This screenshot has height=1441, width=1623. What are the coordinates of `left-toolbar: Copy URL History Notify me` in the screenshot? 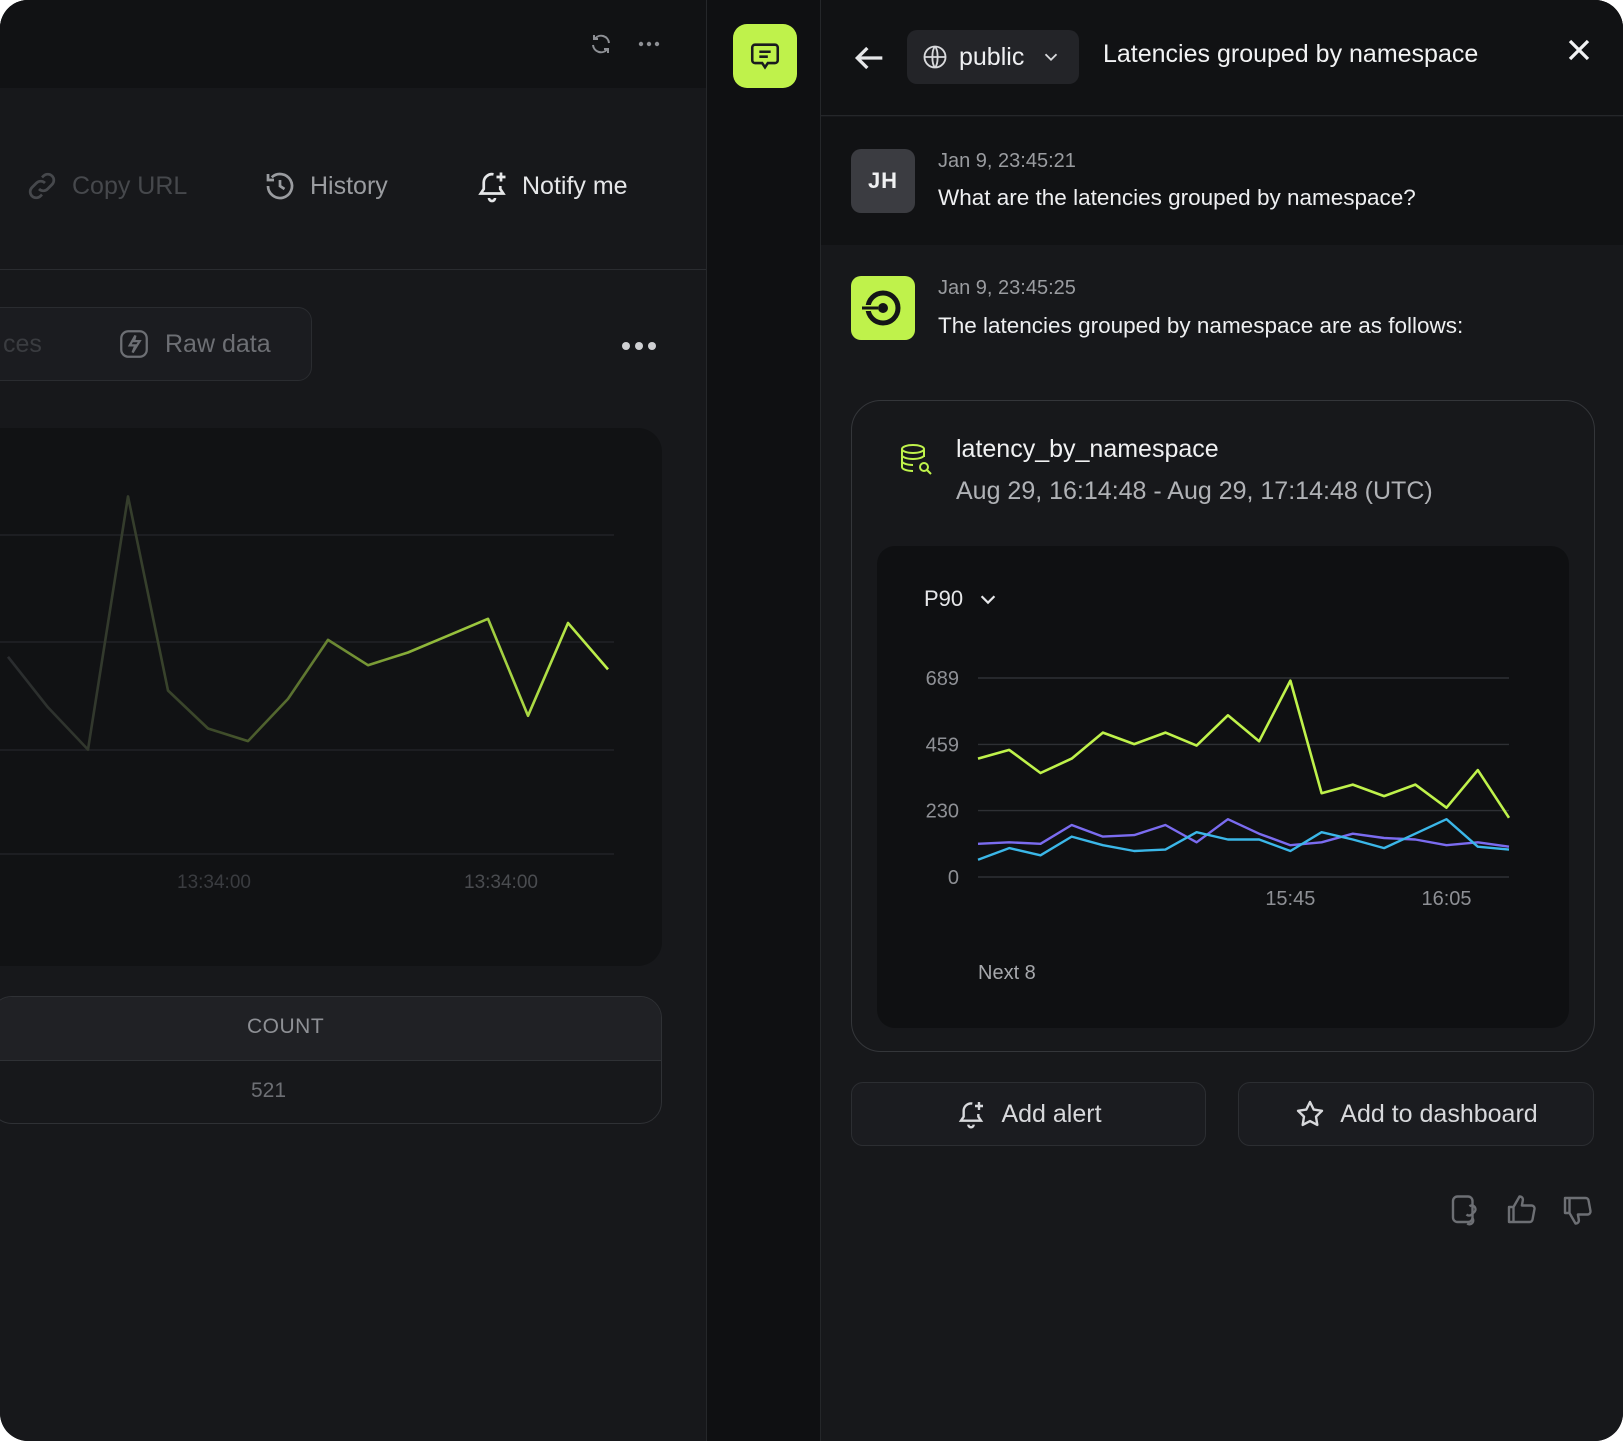 It's located at (353, 179).